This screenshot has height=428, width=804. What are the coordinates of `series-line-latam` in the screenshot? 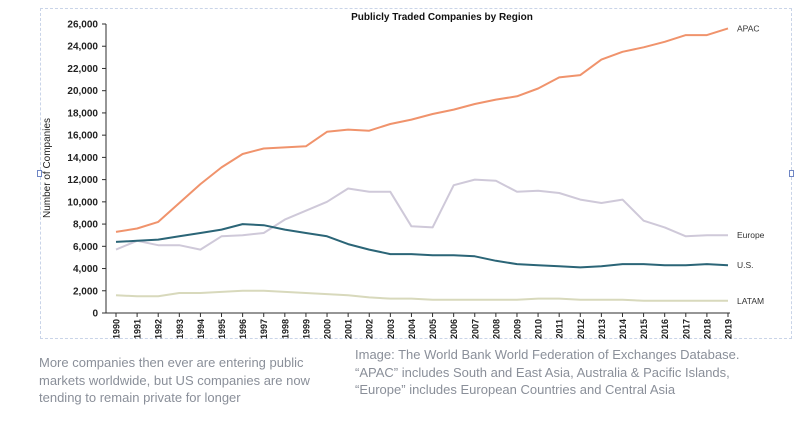 It's located at (421, 295).